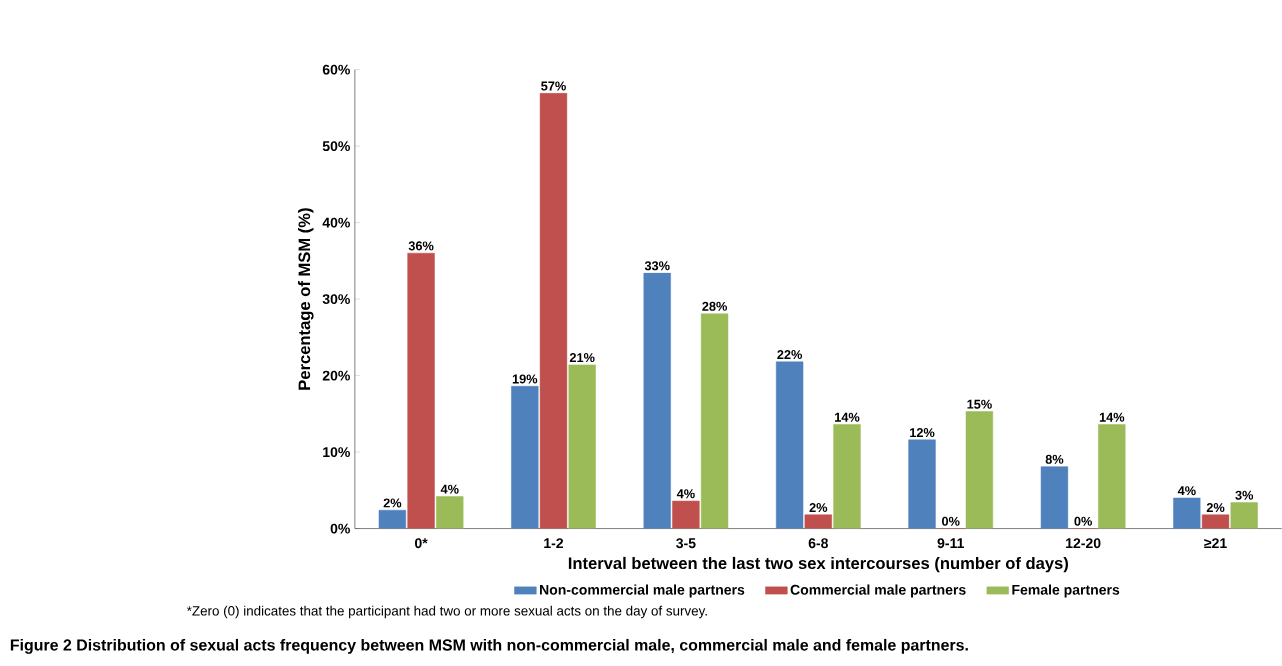 This screenshot has height=666, width=1282. What do you see at coordinates (686, 543) in the screenshot?
I see `x-tick-label: 3-5` at bounding box center [686, 543].